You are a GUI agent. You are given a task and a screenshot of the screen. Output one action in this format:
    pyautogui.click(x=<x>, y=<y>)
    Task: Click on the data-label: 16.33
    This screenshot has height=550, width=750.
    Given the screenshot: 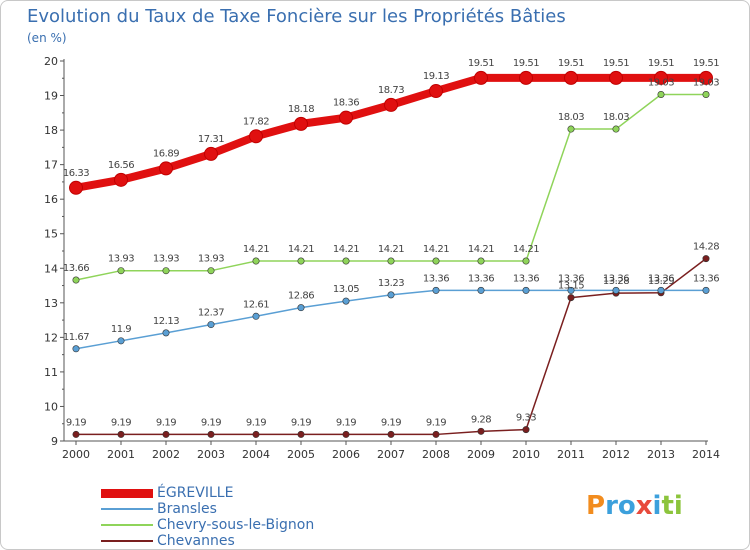 What is the action you would take?
    pyautogui.click(x=76, y=173)
    